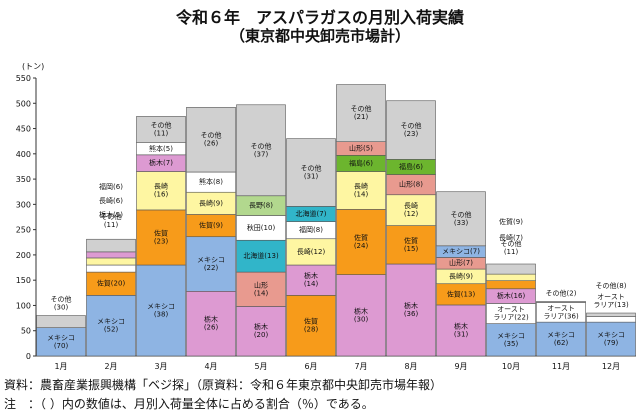  I want to click on segment-label: 栃木(36), so click(411, 309).